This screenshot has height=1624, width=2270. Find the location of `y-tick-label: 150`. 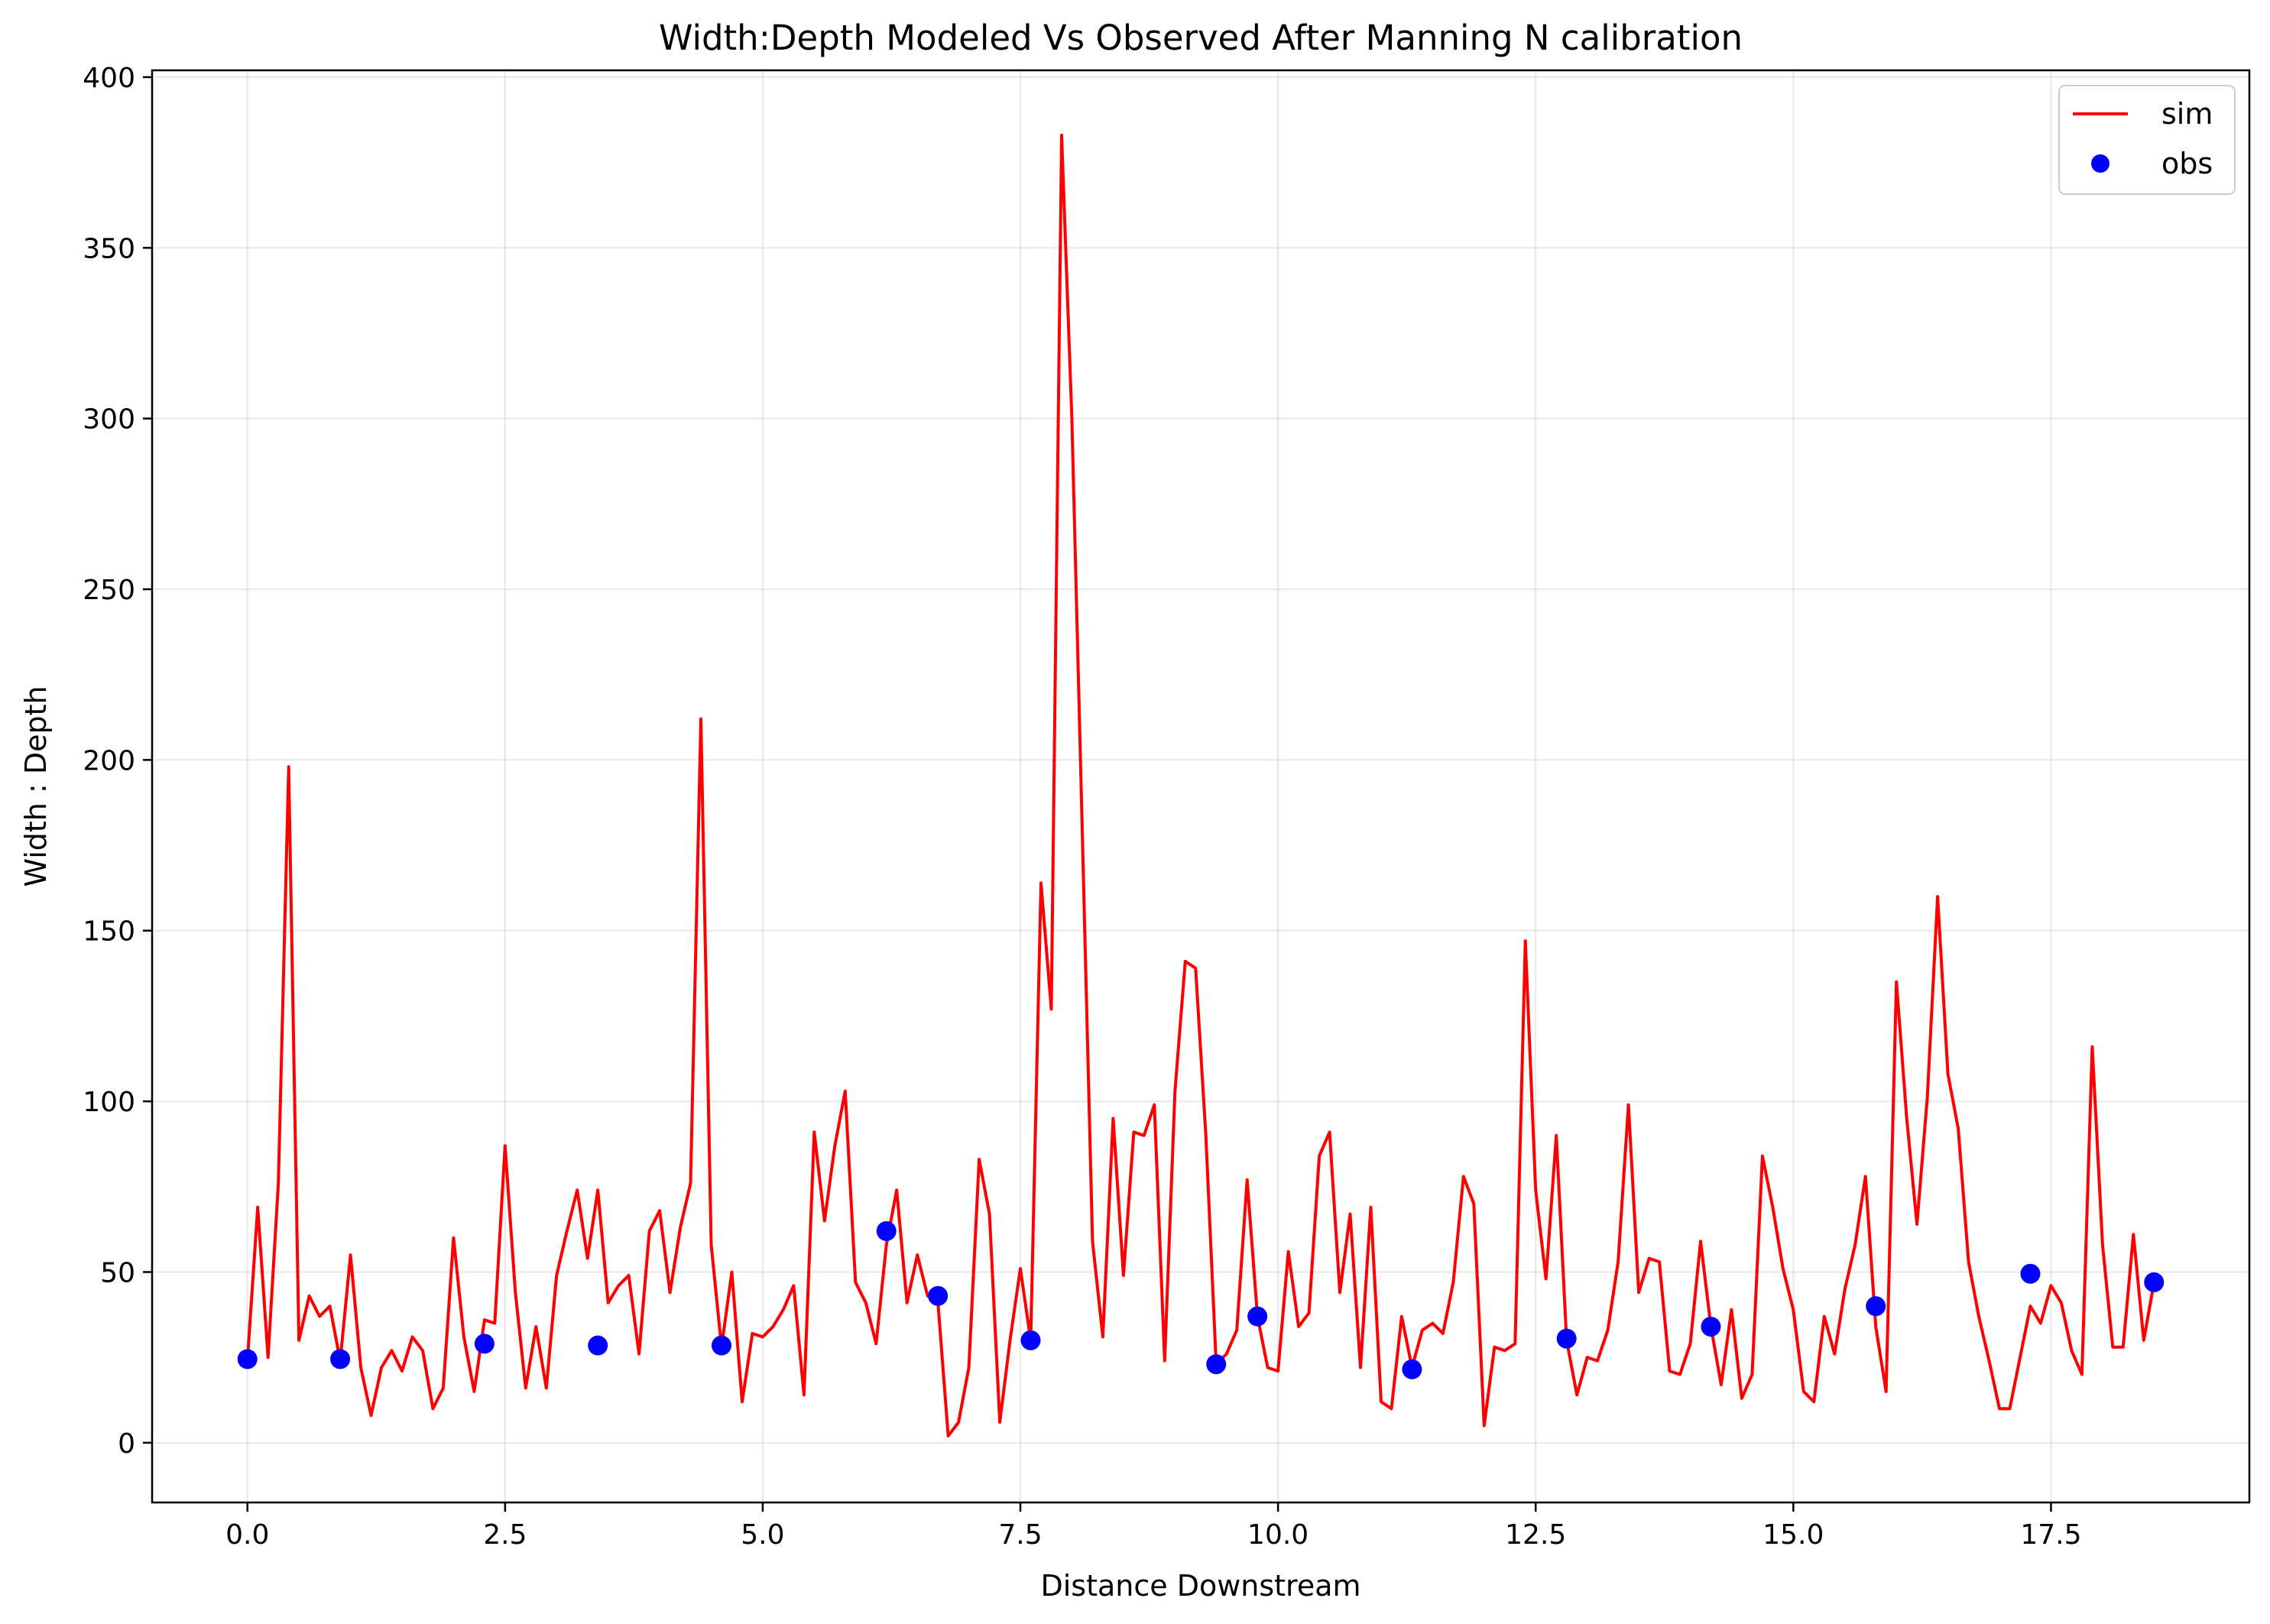

y-tick-label: 150 is located at coordinates (109, 932).